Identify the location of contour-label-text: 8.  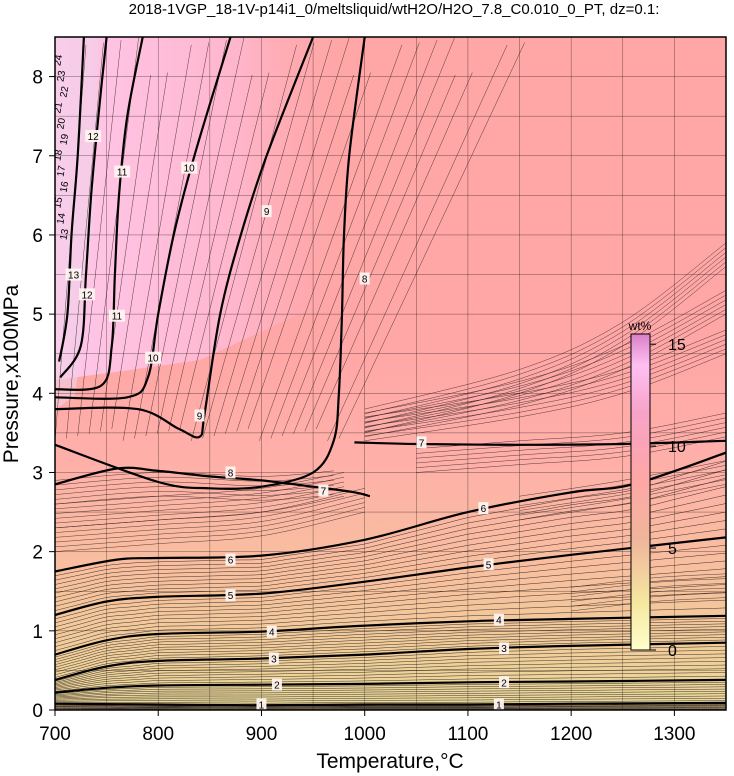
(365, 279).